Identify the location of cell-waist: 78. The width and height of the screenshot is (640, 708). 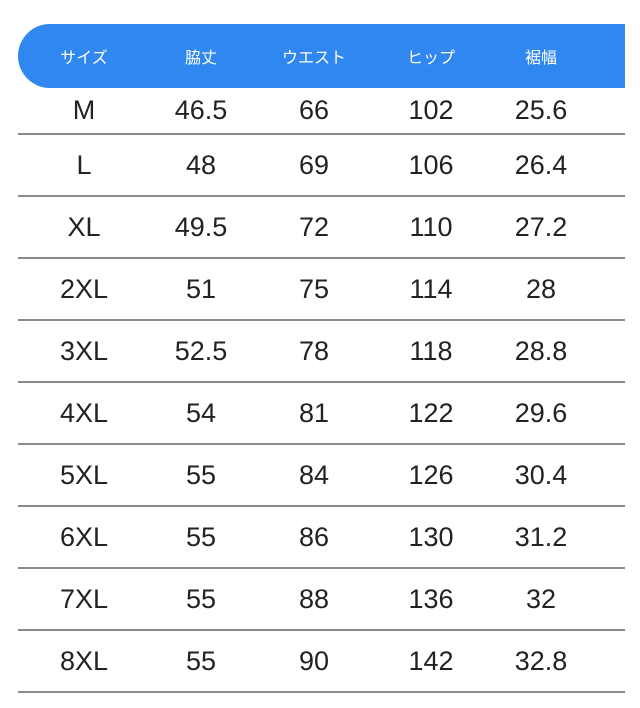
(314, 350).